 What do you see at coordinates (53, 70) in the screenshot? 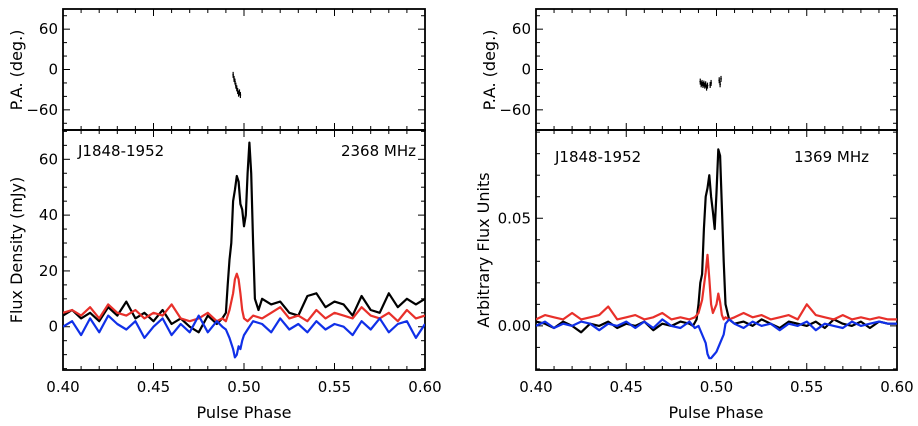
I see `left-pa-ytick-label: 0` at bounding box center [53, 70].